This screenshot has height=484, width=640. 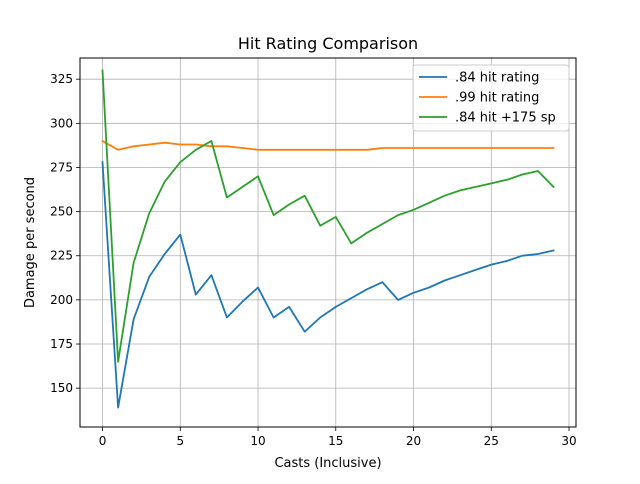 I want to click on legend-label: .99 hit rating, so click(x=497, y=98).